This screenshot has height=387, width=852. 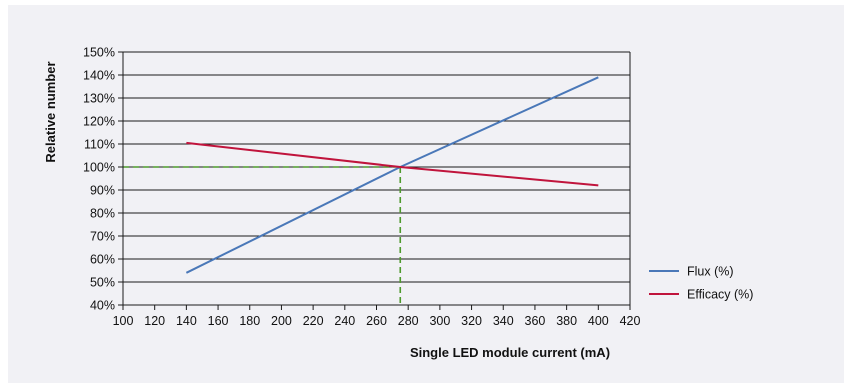 What do you see at coordinates (408, 321) in the screenshot?
I see `x-tick-label: 280` at bounding box center [408, 321].